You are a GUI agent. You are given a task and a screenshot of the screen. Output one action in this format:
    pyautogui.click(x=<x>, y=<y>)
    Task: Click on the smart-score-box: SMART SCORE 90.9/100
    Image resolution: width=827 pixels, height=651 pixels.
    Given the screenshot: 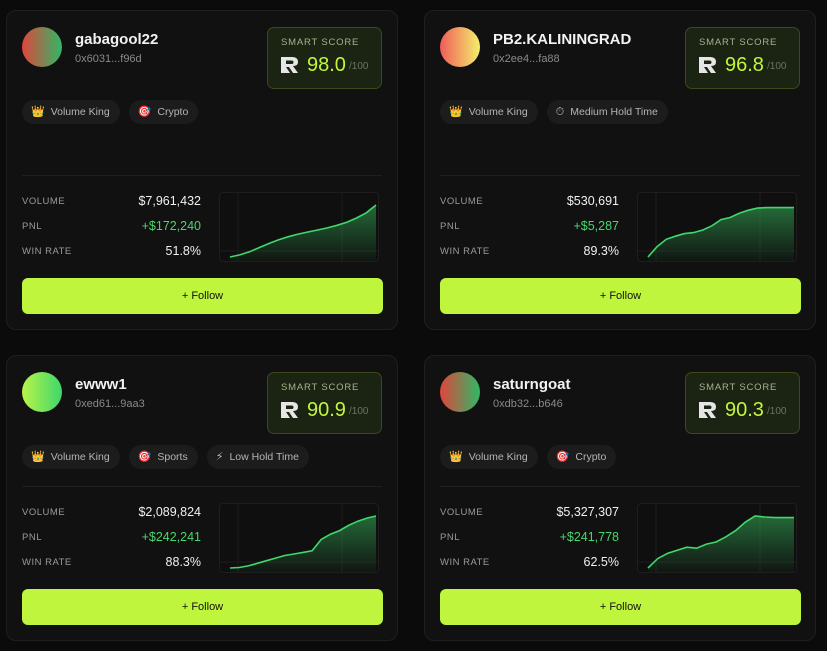 What is the action you would take?
    pyautogui.click(x=324, y=403)
    